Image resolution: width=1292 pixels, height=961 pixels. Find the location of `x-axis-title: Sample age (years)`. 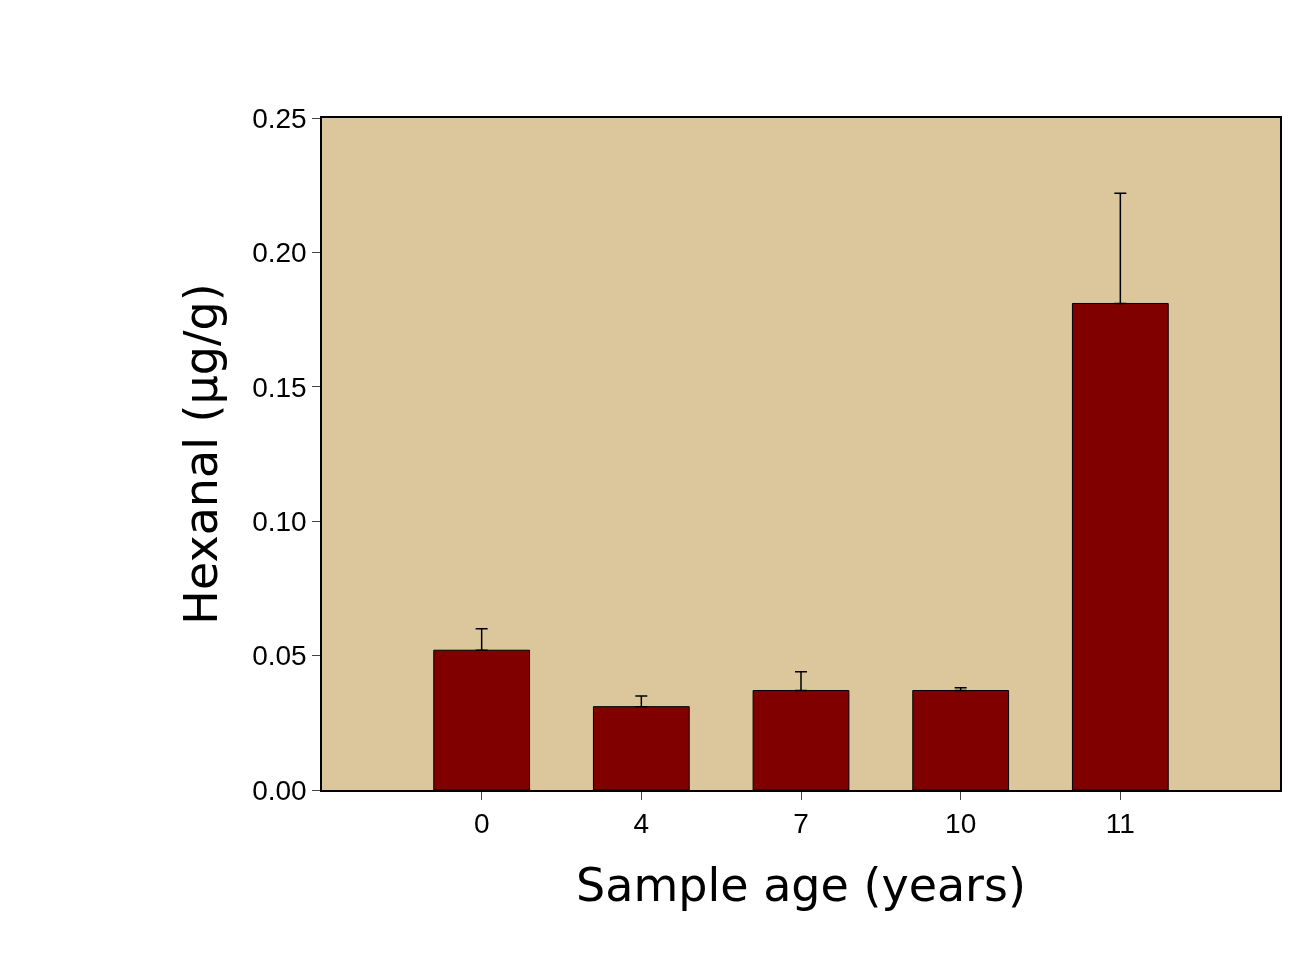

x-axis-title: Sample age (years) is located at coordinates (801, 884).